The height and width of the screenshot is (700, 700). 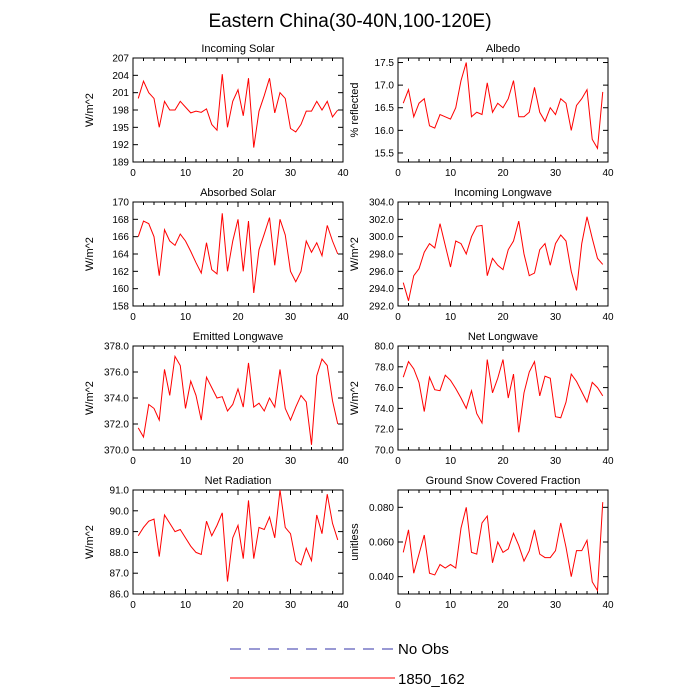 What do you see at coordinates (385, 347) in the screenshot?
I see `y-tick-label: 80.0` at bounding box center [385, 347].